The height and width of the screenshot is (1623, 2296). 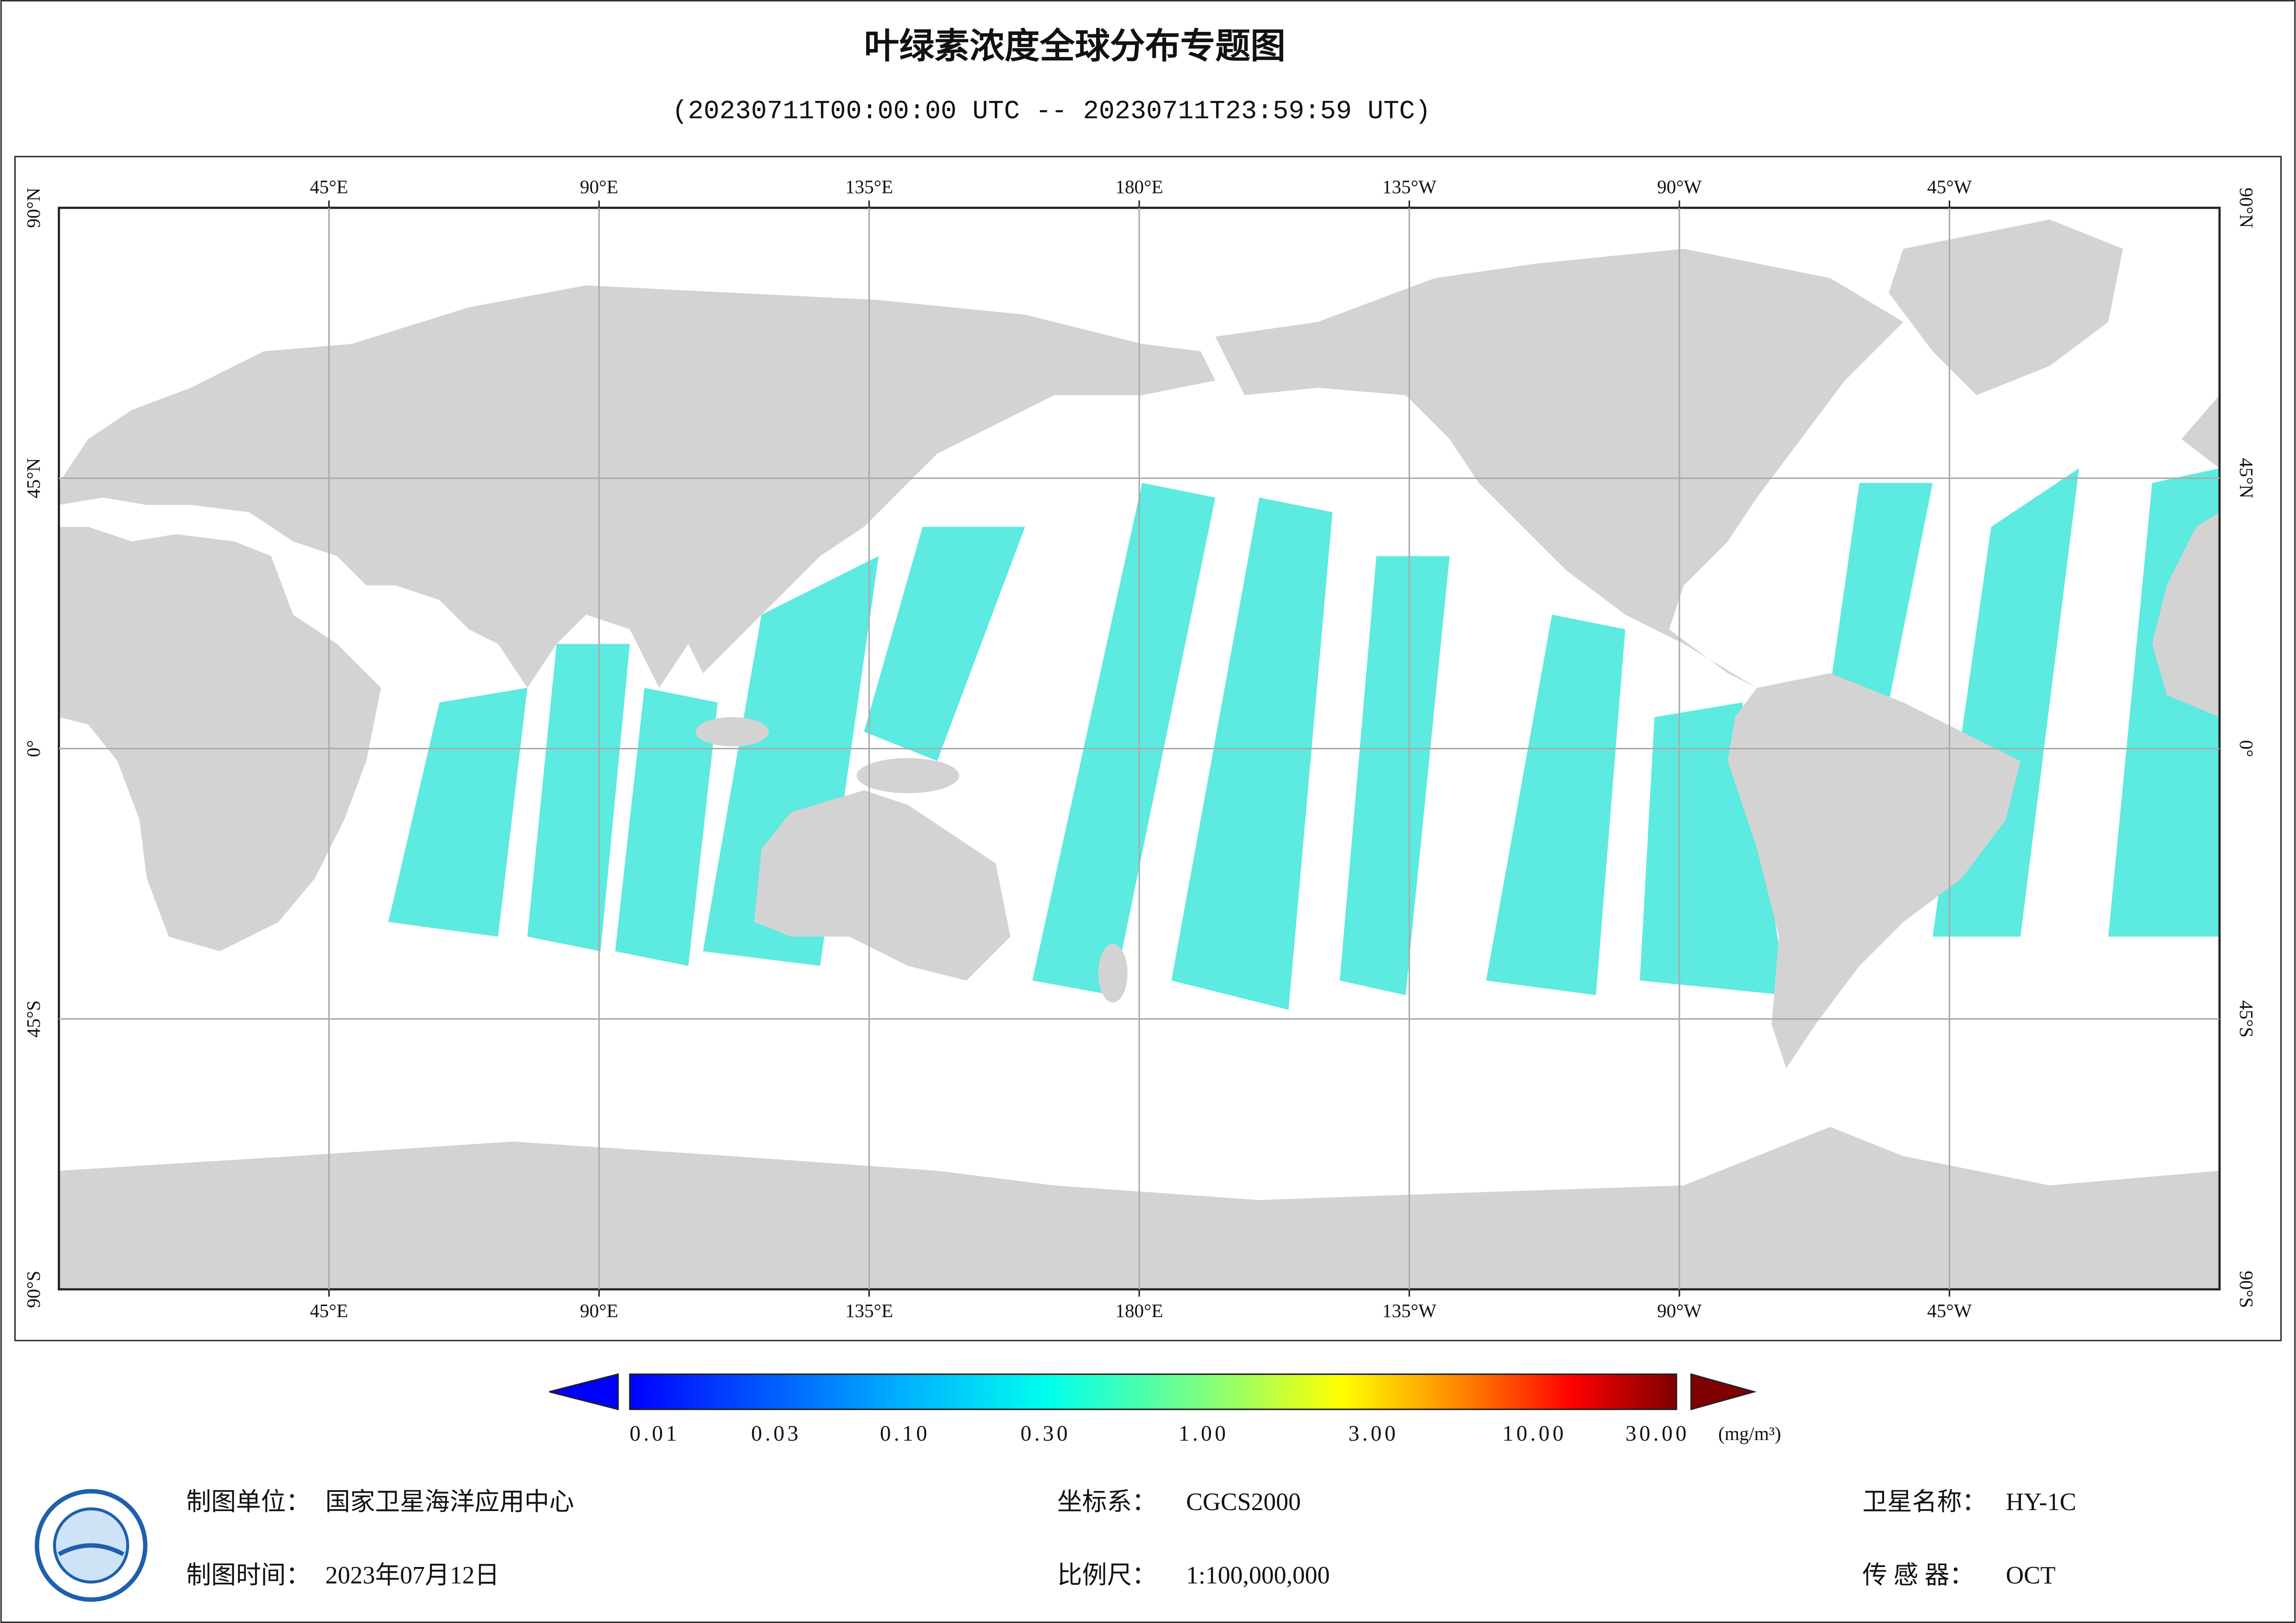 What do you see at coordinates (248, 1575) in the screenshot?
I see `footer-label: 制图时间：` at bounding box center [248, 1575].